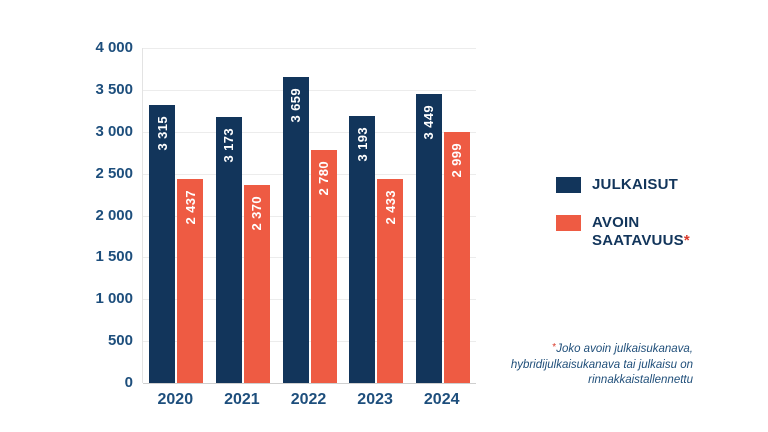 The width and height of the screenshot is (768, 432). Describe the element at coordinates (554, 347) in the screenshot. I see `footnote-asterisk: *` at that location.